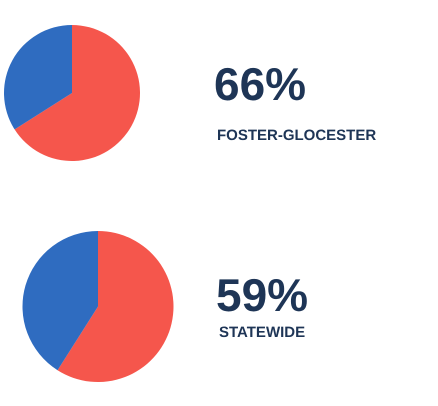  Describe the element at coordinates (262, 332) in the screenshot. I see `text: STATEWIDE` at that location.